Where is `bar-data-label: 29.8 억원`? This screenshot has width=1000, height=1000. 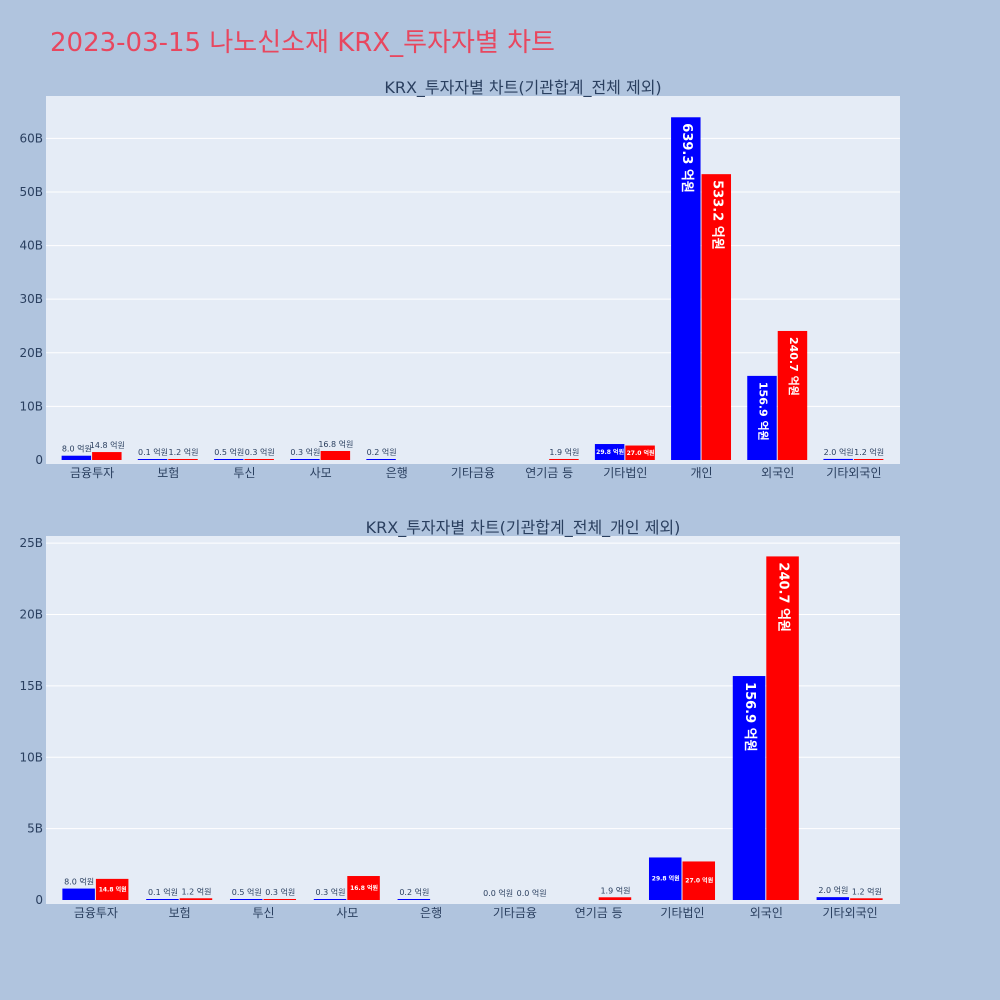
bar-data-label: 29.8 억원 is located at coordinates (610, 452).